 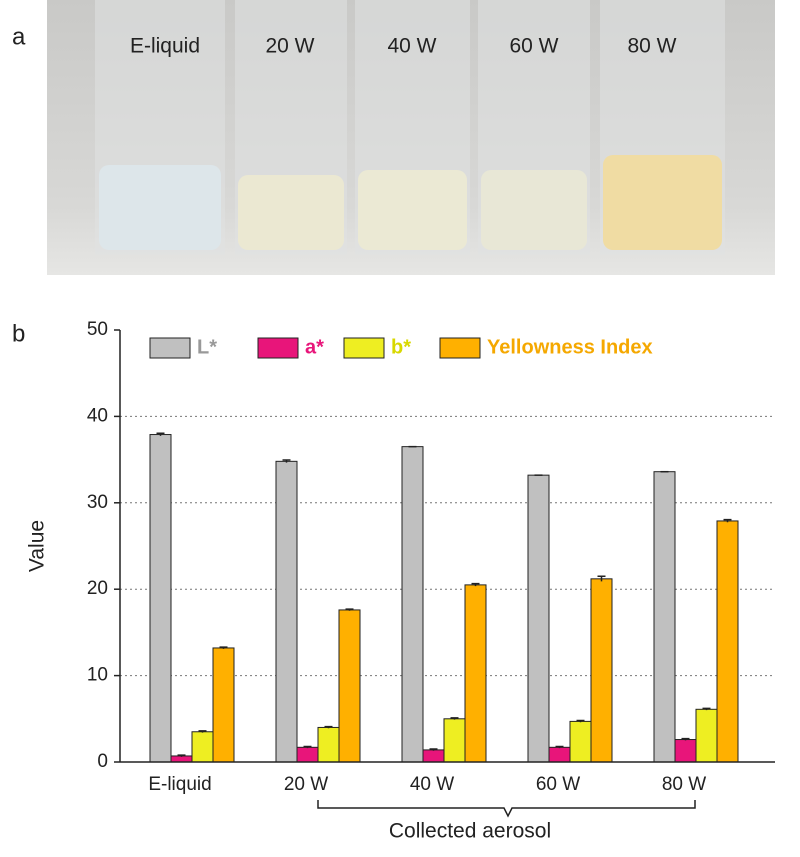 I want to click on x-tick-label: E-liquid, so click(x=179, y=784).